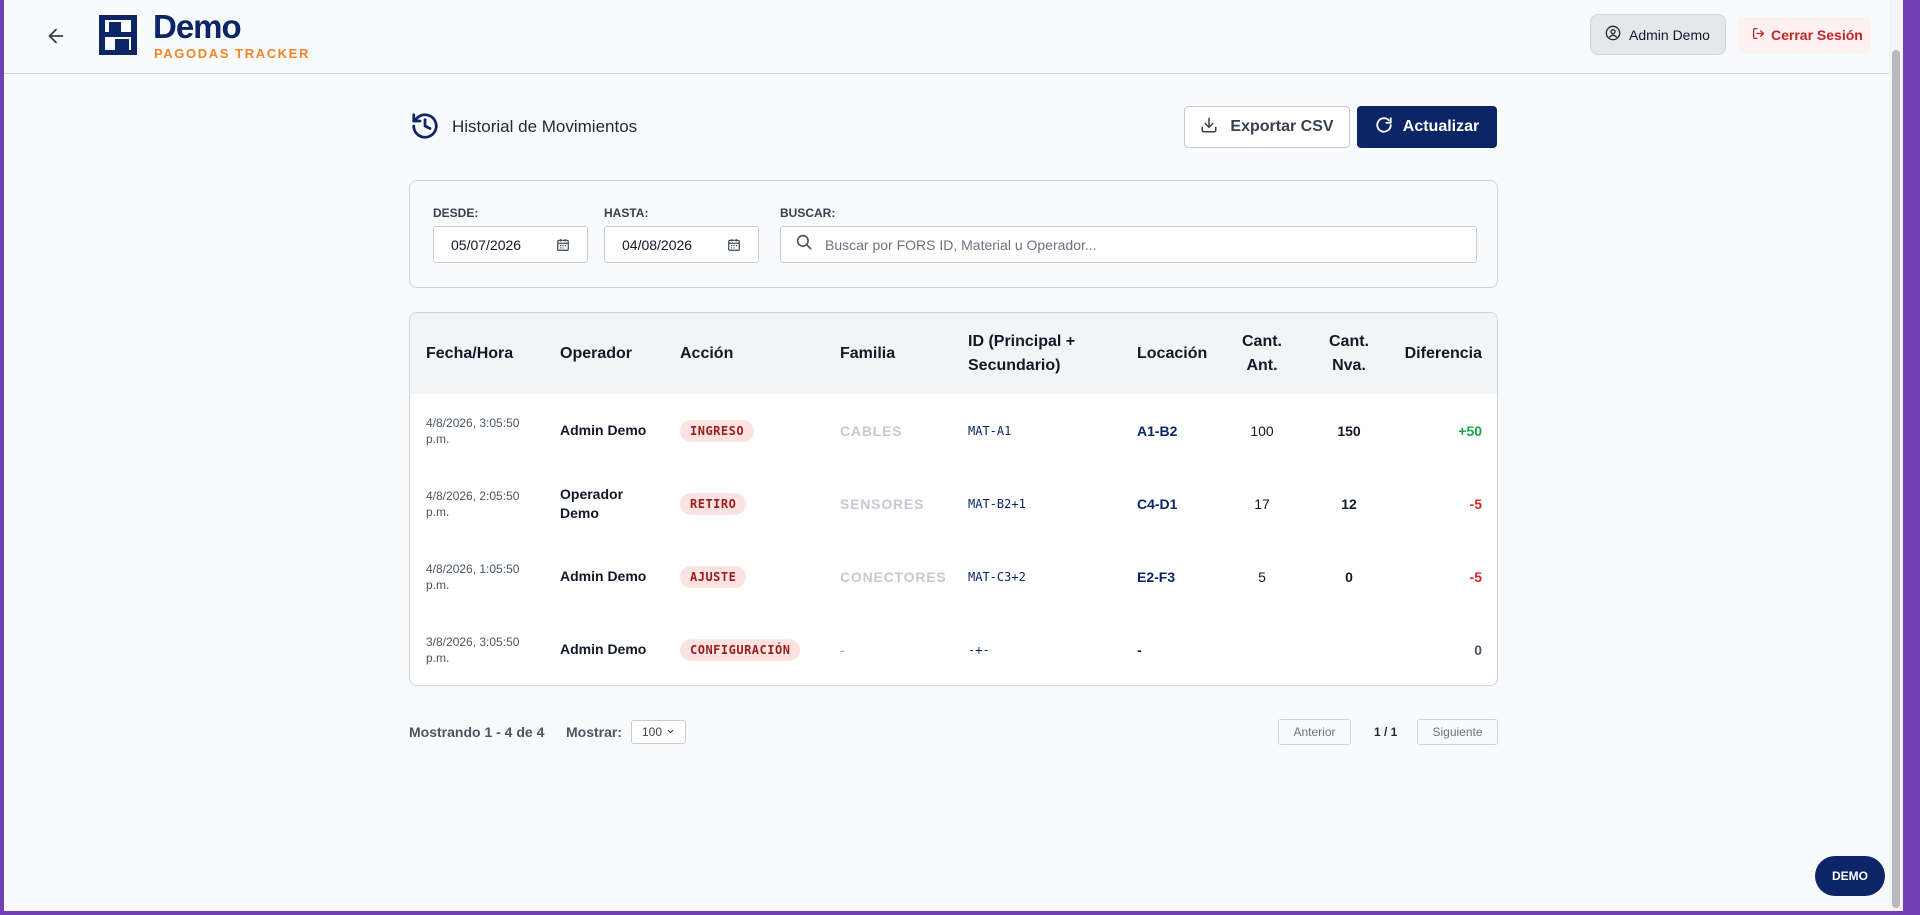 The image size is (1920, 915). What do you see at coordinates (1209, 127) in the screenshot?
I see `download-icon` at bounding box center [1209, 127].